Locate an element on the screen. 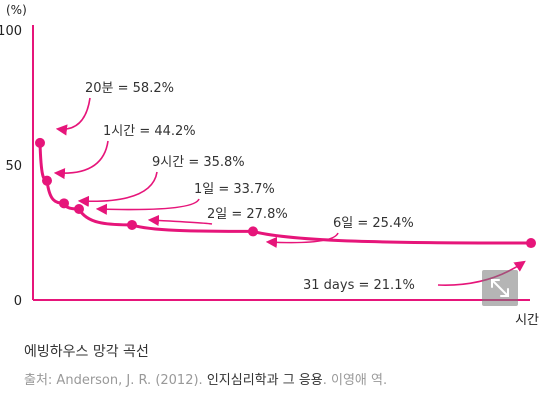  annotation-label: 31 days = 21.1% is located at coordinates (359, 285).